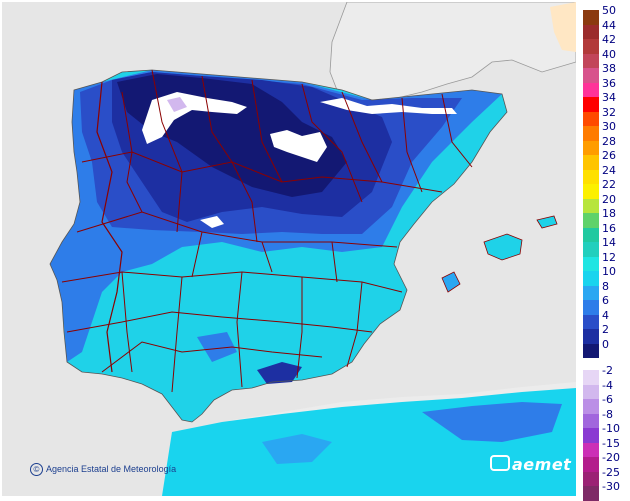 This screenshot has height=501, width=630. What do you see at coordinates (605, 286) in the screenshot?
I see `legend-label: 8` at bounding box center [605, 286].